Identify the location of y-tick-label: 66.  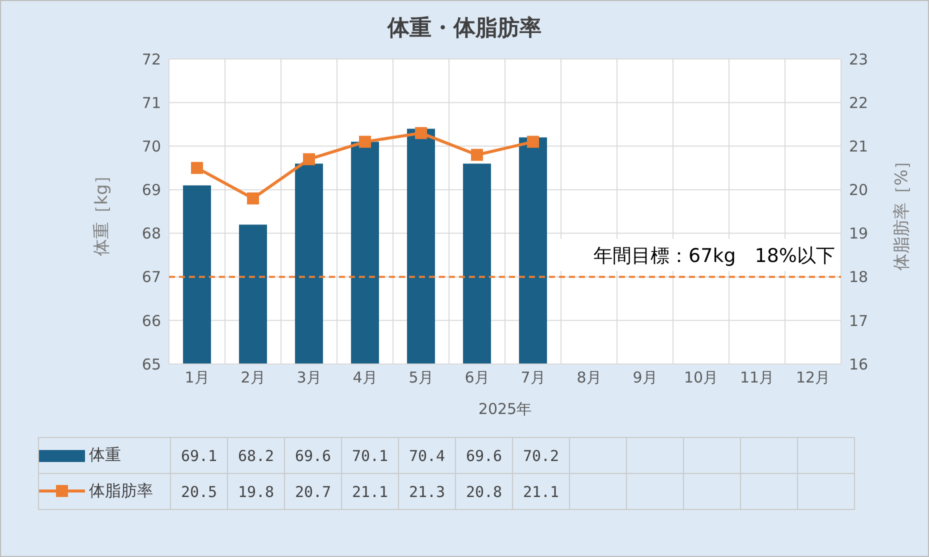
(151, 321).